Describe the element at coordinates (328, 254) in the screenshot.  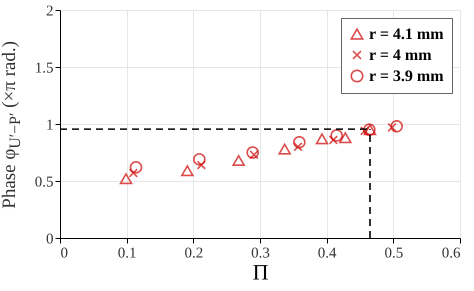
I see `x-tick-label: 0.4` at that location.